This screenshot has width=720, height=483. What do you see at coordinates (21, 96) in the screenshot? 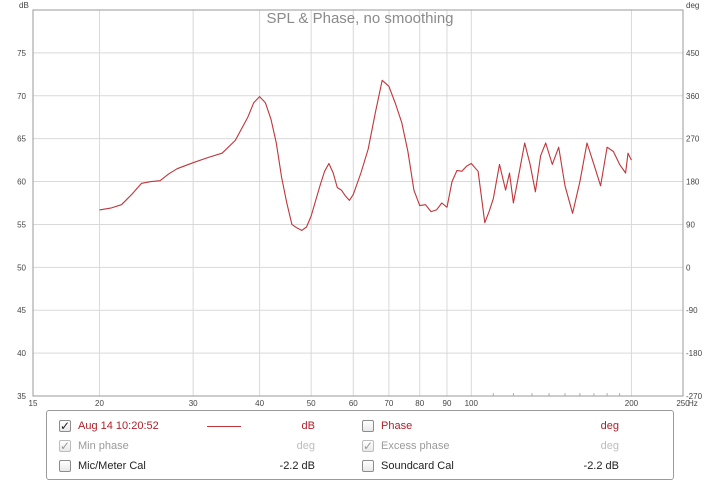
I see `y-tick-label: 70` at bounding box center [21, 96].